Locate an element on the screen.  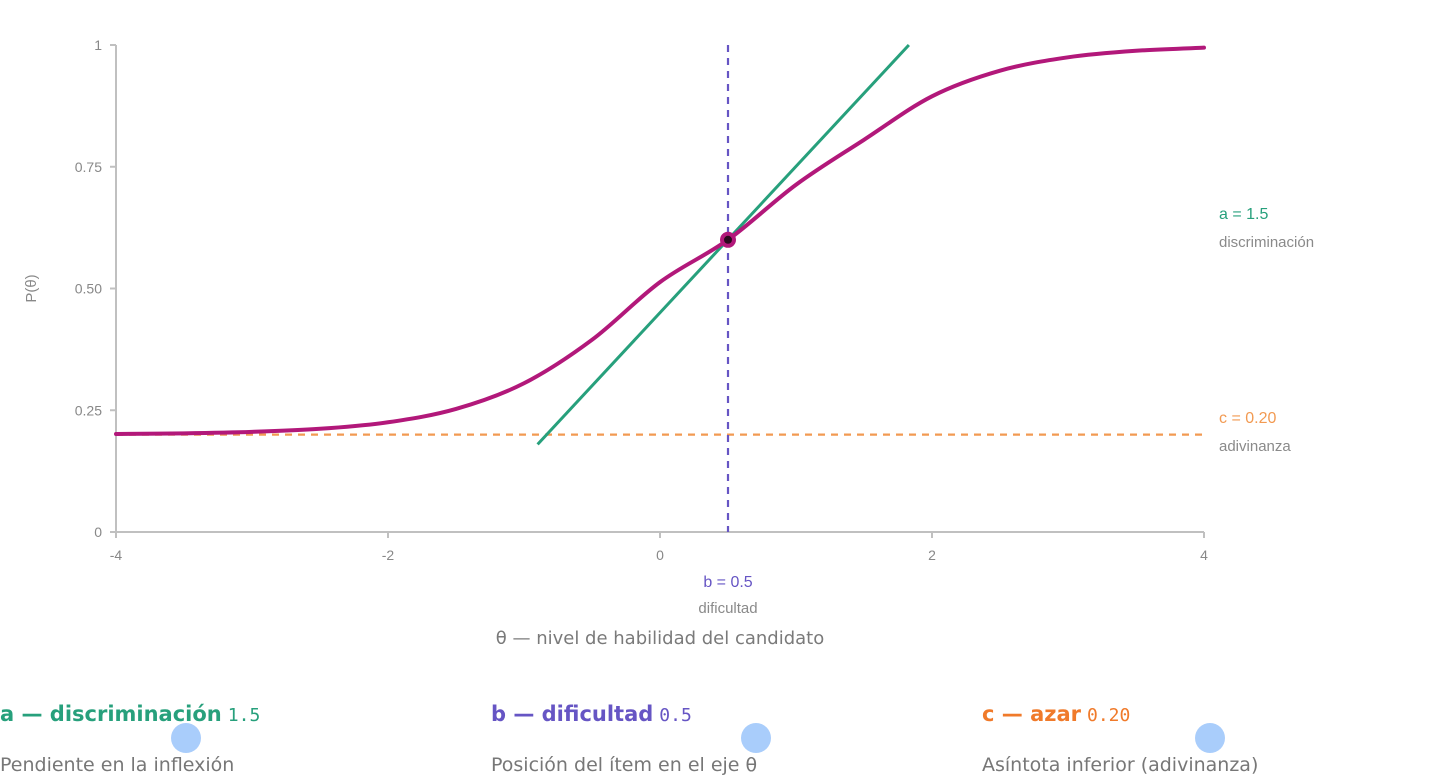
y-tick-label: 0 is located at coordinates (98, 532).